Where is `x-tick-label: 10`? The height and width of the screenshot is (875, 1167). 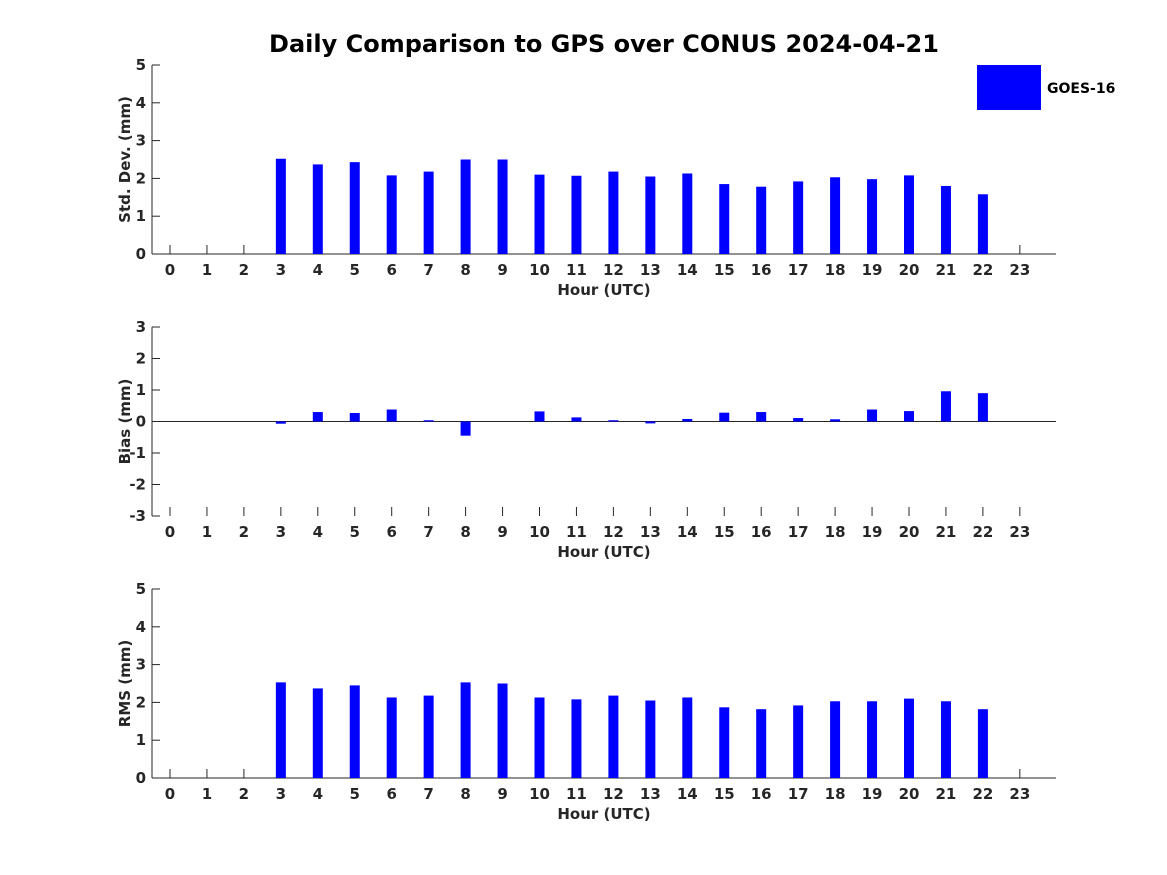
x-tick-label: 10 is located at coordinates (539, 270).